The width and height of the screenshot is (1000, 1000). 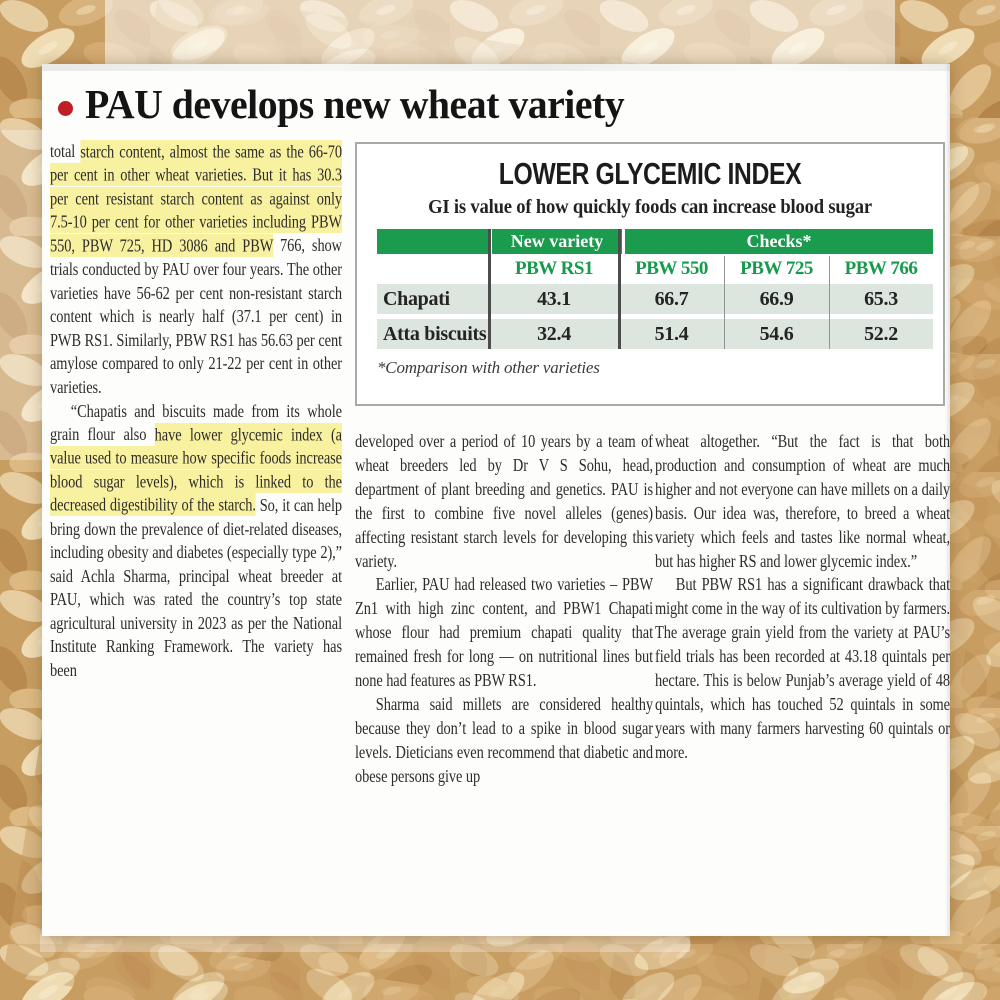 What do you see at coordinates (496, 67) in the screenshot?
I see `scan-streak` at bounding box center [496, 67].